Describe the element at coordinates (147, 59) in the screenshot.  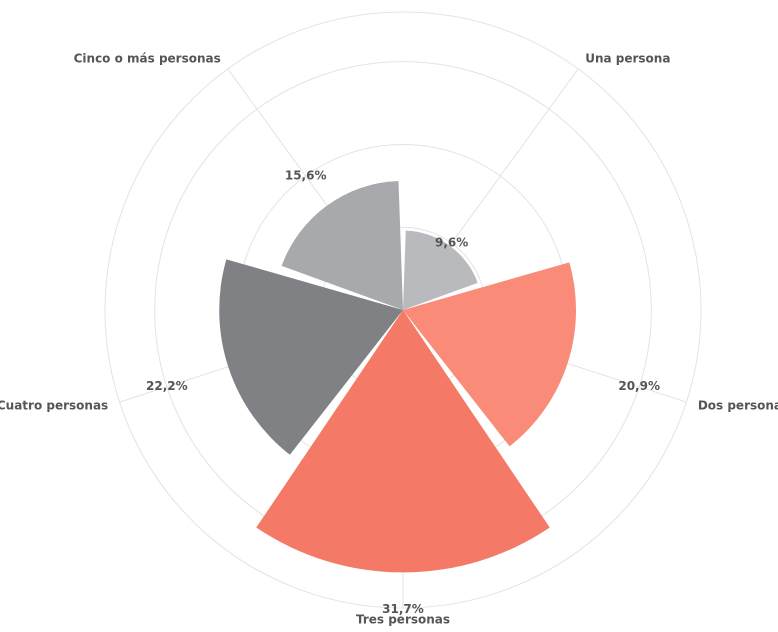
I see `category-label: Cinco o más personas` at that location.